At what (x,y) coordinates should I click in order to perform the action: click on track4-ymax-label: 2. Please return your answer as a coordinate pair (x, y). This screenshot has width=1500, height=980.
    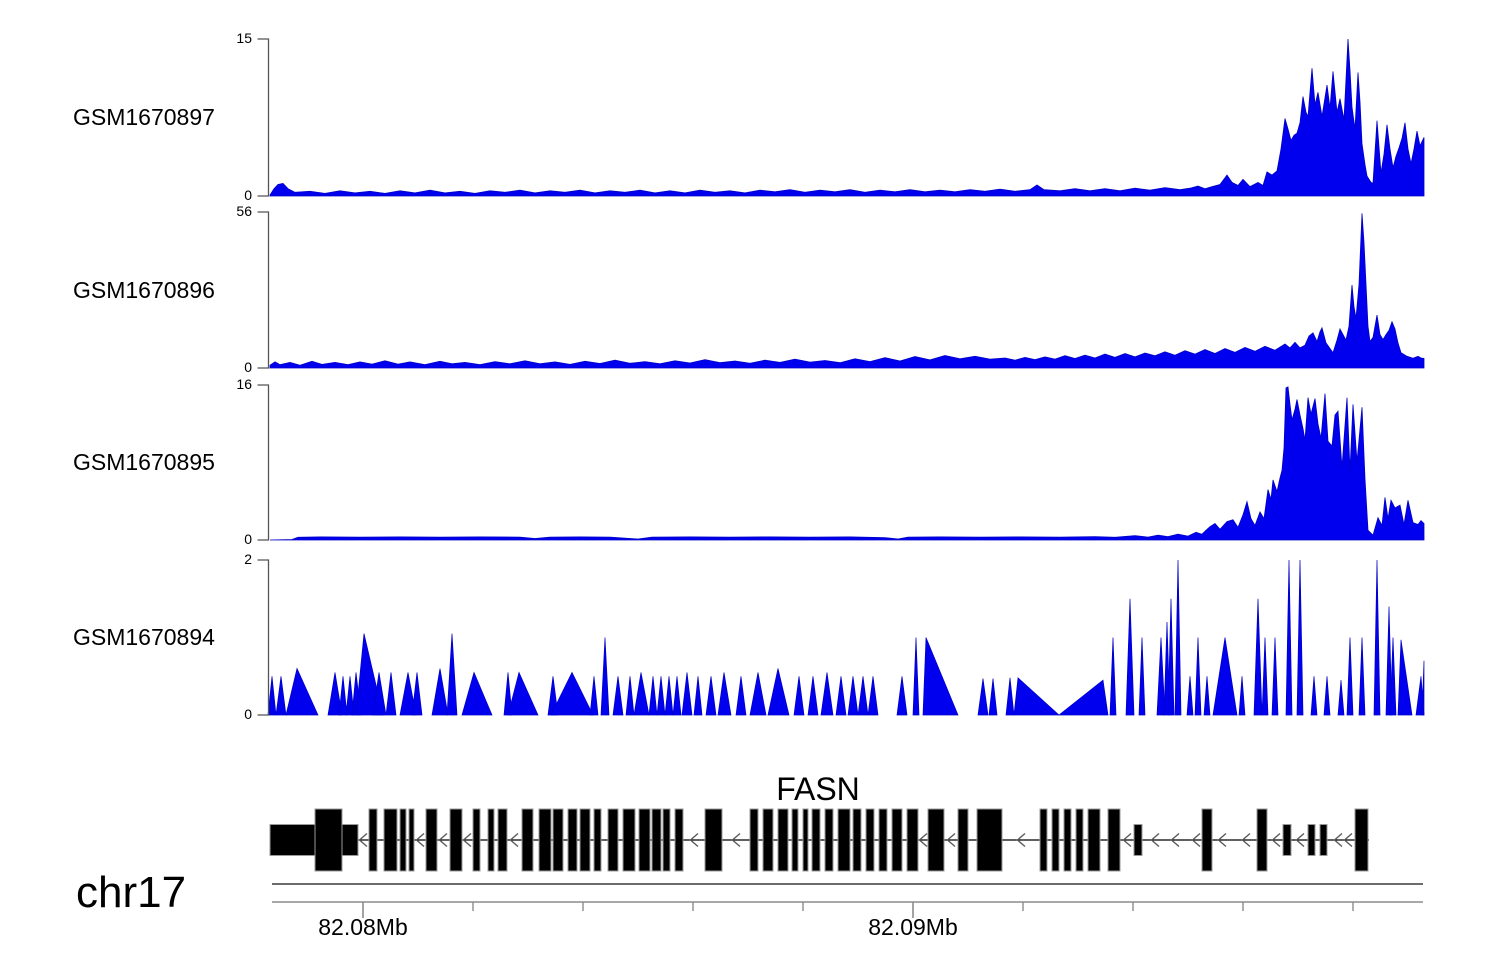
    Looking at the image, I should click on (248, 559).